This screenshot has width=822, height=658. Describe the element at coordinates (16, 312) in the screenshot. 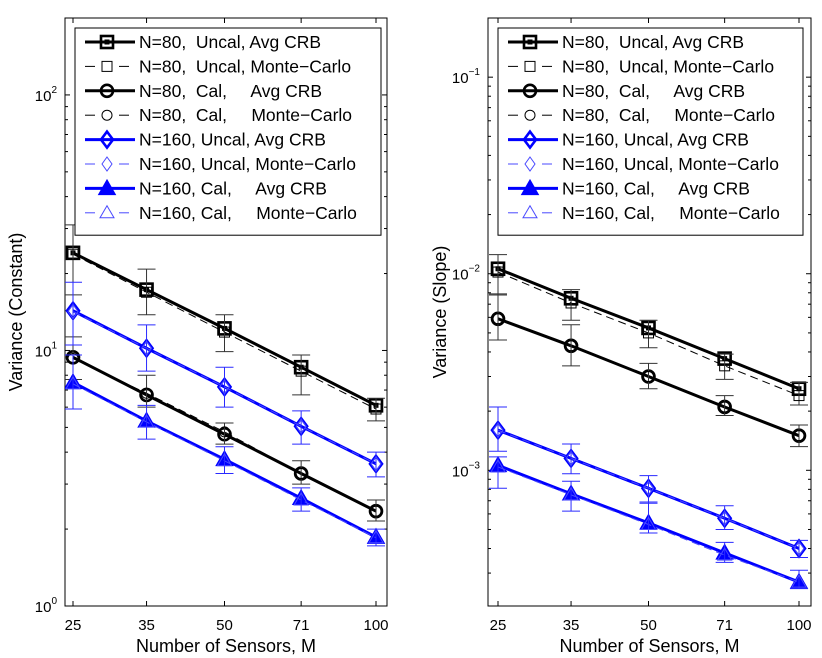

I see `y-axis-label: Variance (Constant)` at that location.